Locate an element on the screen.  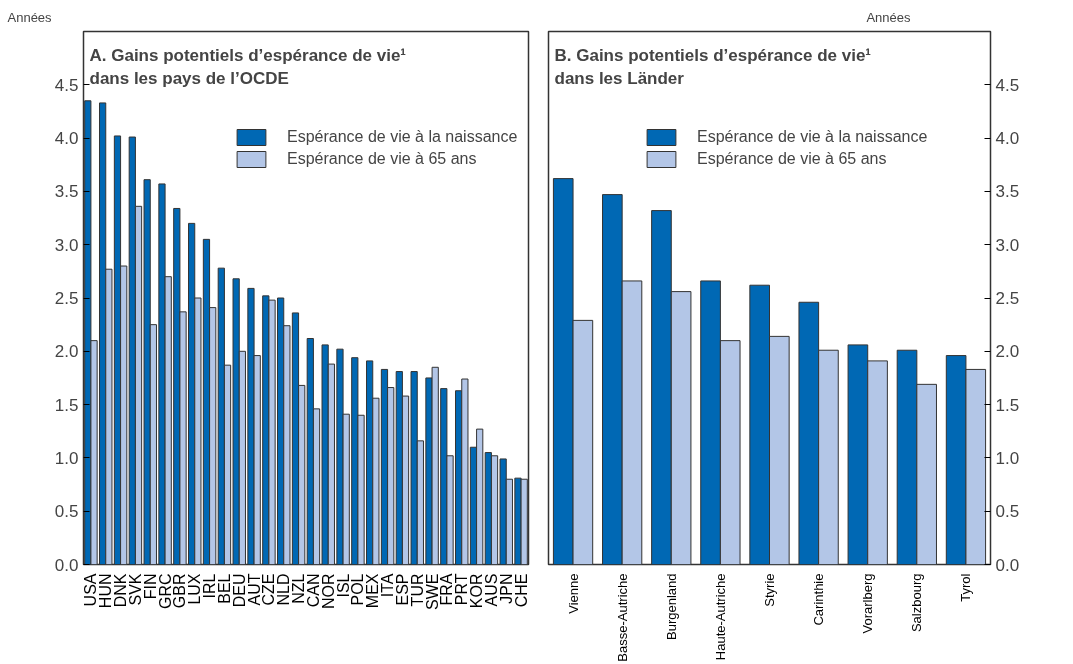
y-tick-label: 2.5 is located at coordinates (66, 298).